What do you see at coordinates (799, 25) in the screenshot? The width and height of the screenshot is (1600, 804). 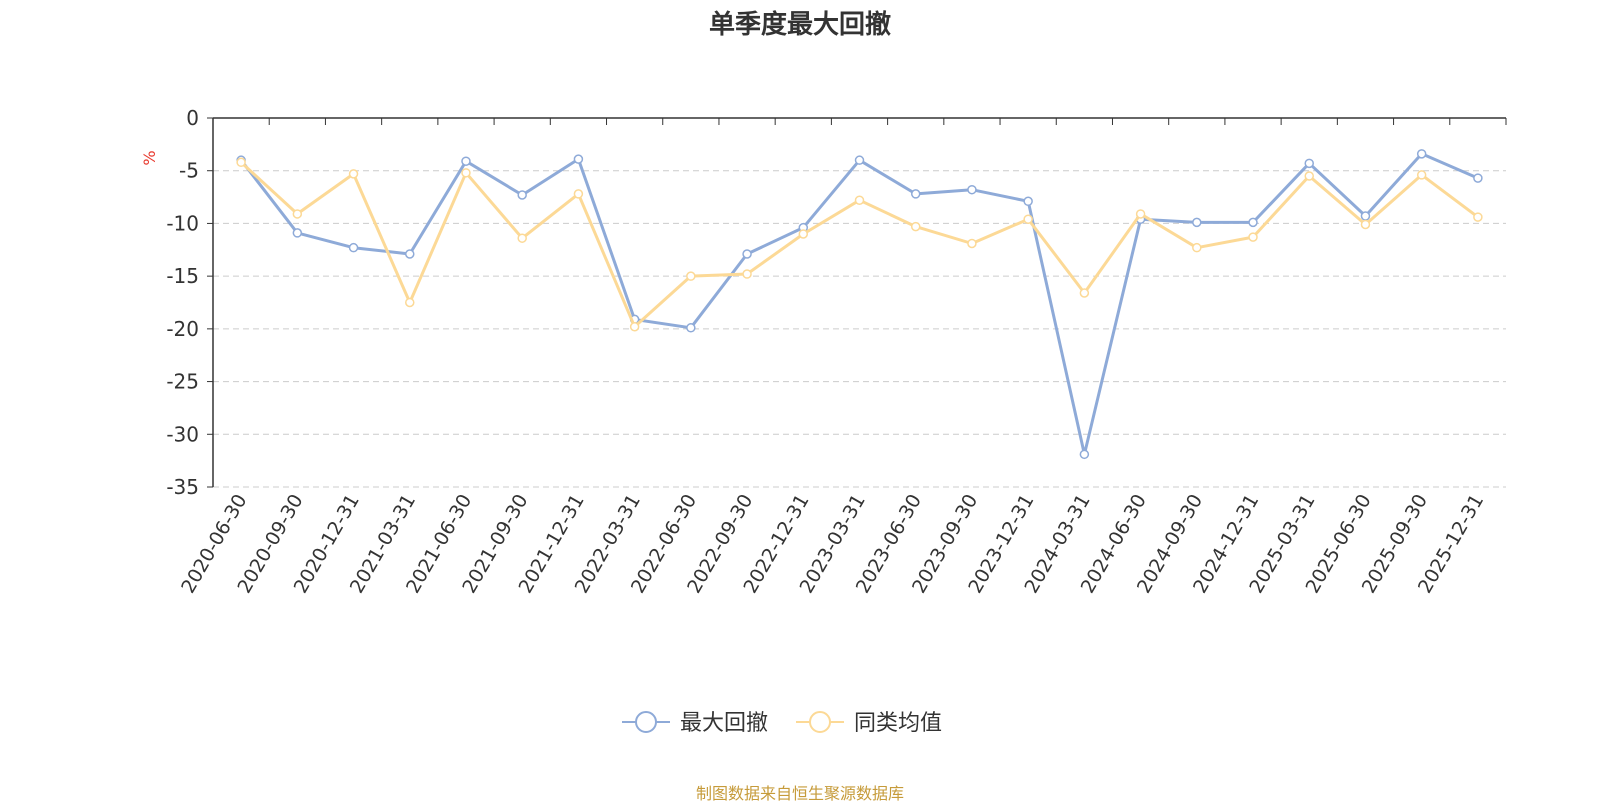 I see `chart-title: 单季度最大回撤` at bounding box center [799, 25].